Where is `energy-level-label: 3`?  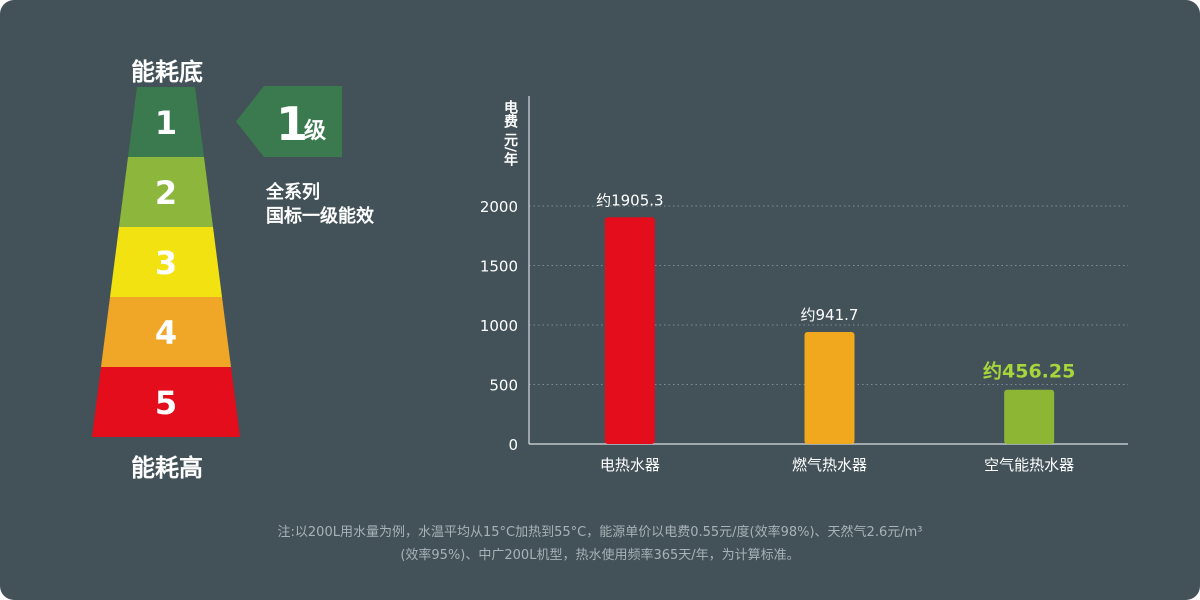
energy-level-label: 3 is located at coordinates (166, 263).